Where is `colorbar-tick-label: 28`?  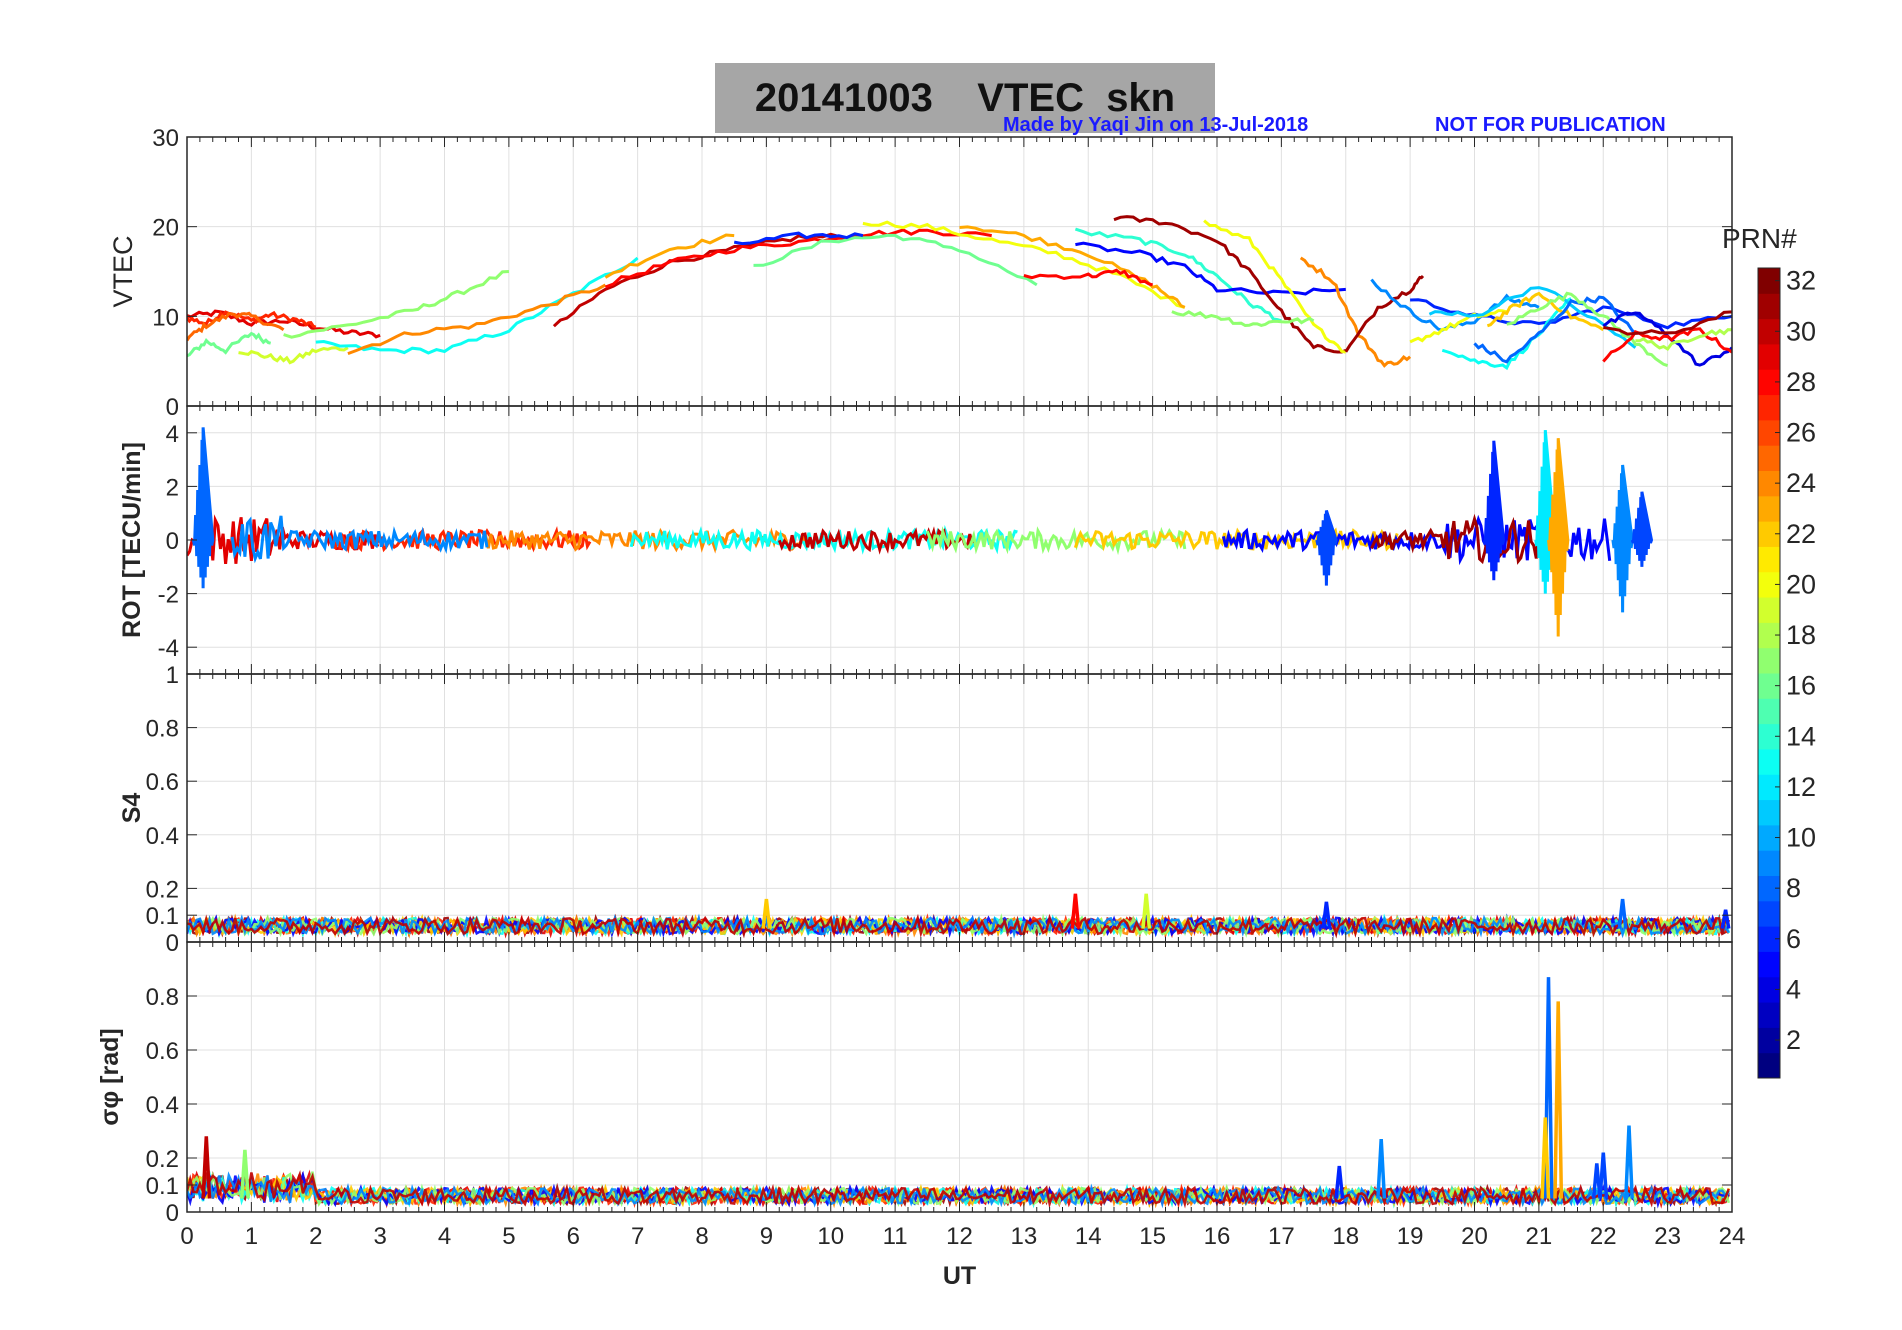
colorbar-tick-label: 28 is located at coordinates (1801, 382).